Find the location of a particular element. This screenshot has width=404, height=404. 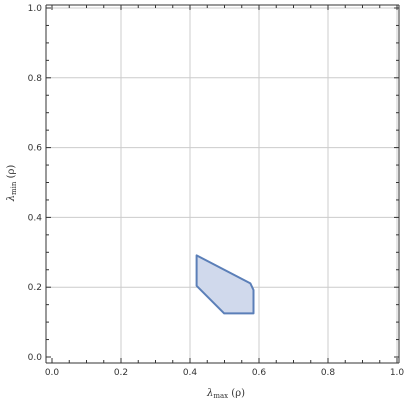

feasible-region is located at coordinates (225, 284).